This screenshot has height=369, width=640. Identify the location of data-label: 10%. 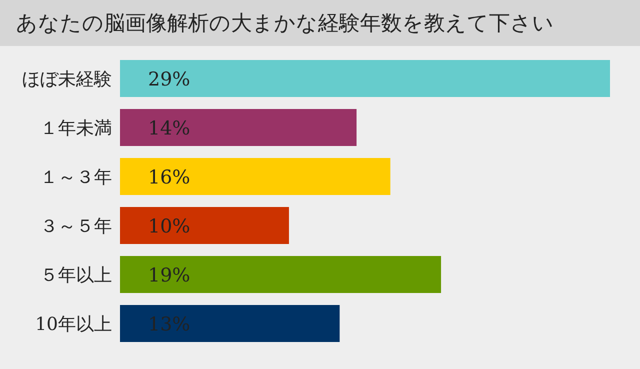
(169, 227).